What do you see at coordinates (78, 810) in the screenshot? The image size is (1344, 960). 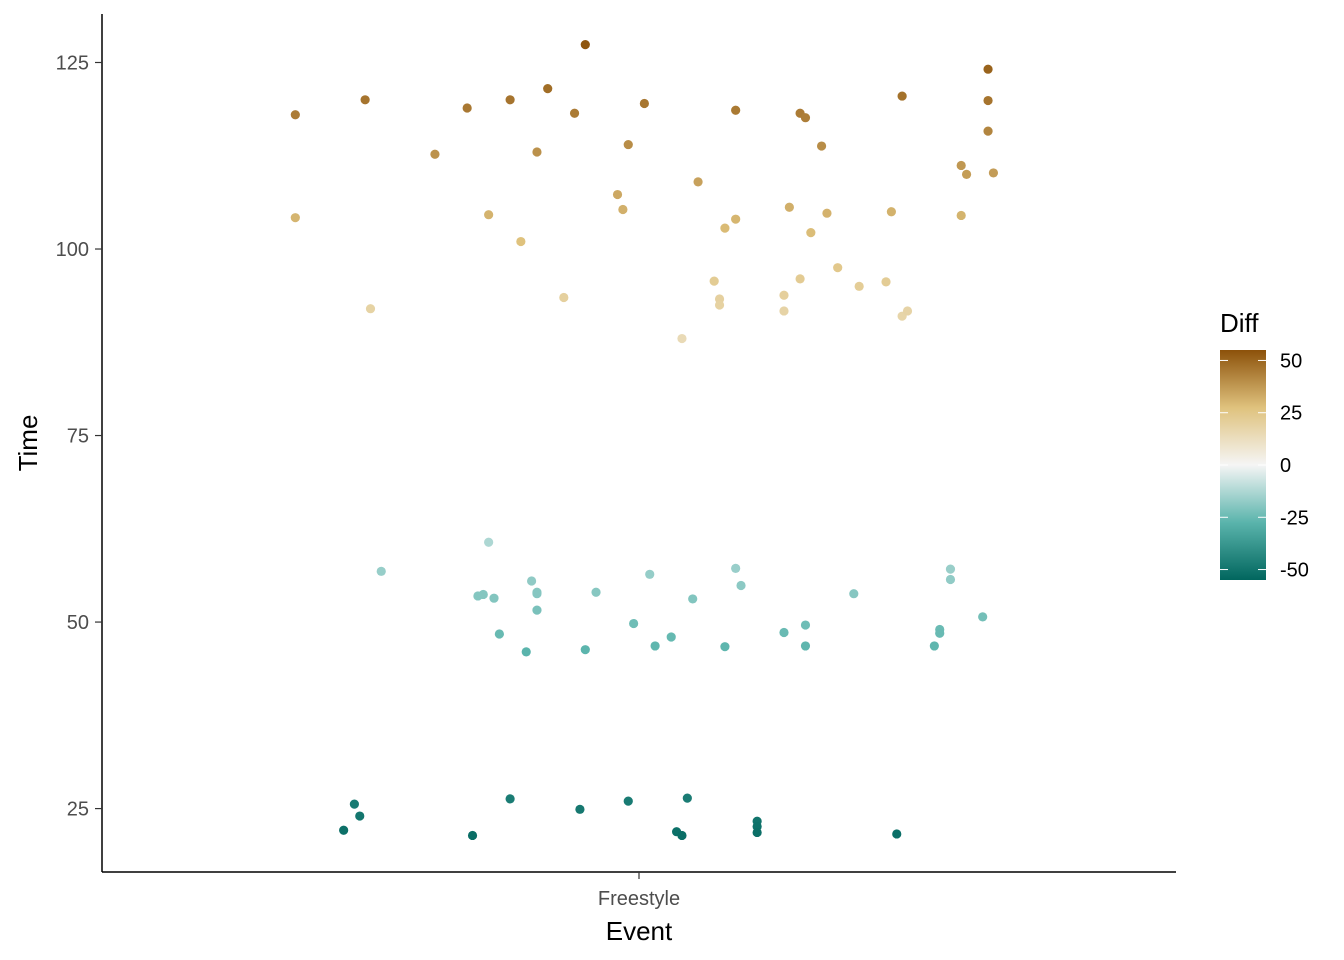 I see `y-tick-label: 25` at bounding box center [78, 810].